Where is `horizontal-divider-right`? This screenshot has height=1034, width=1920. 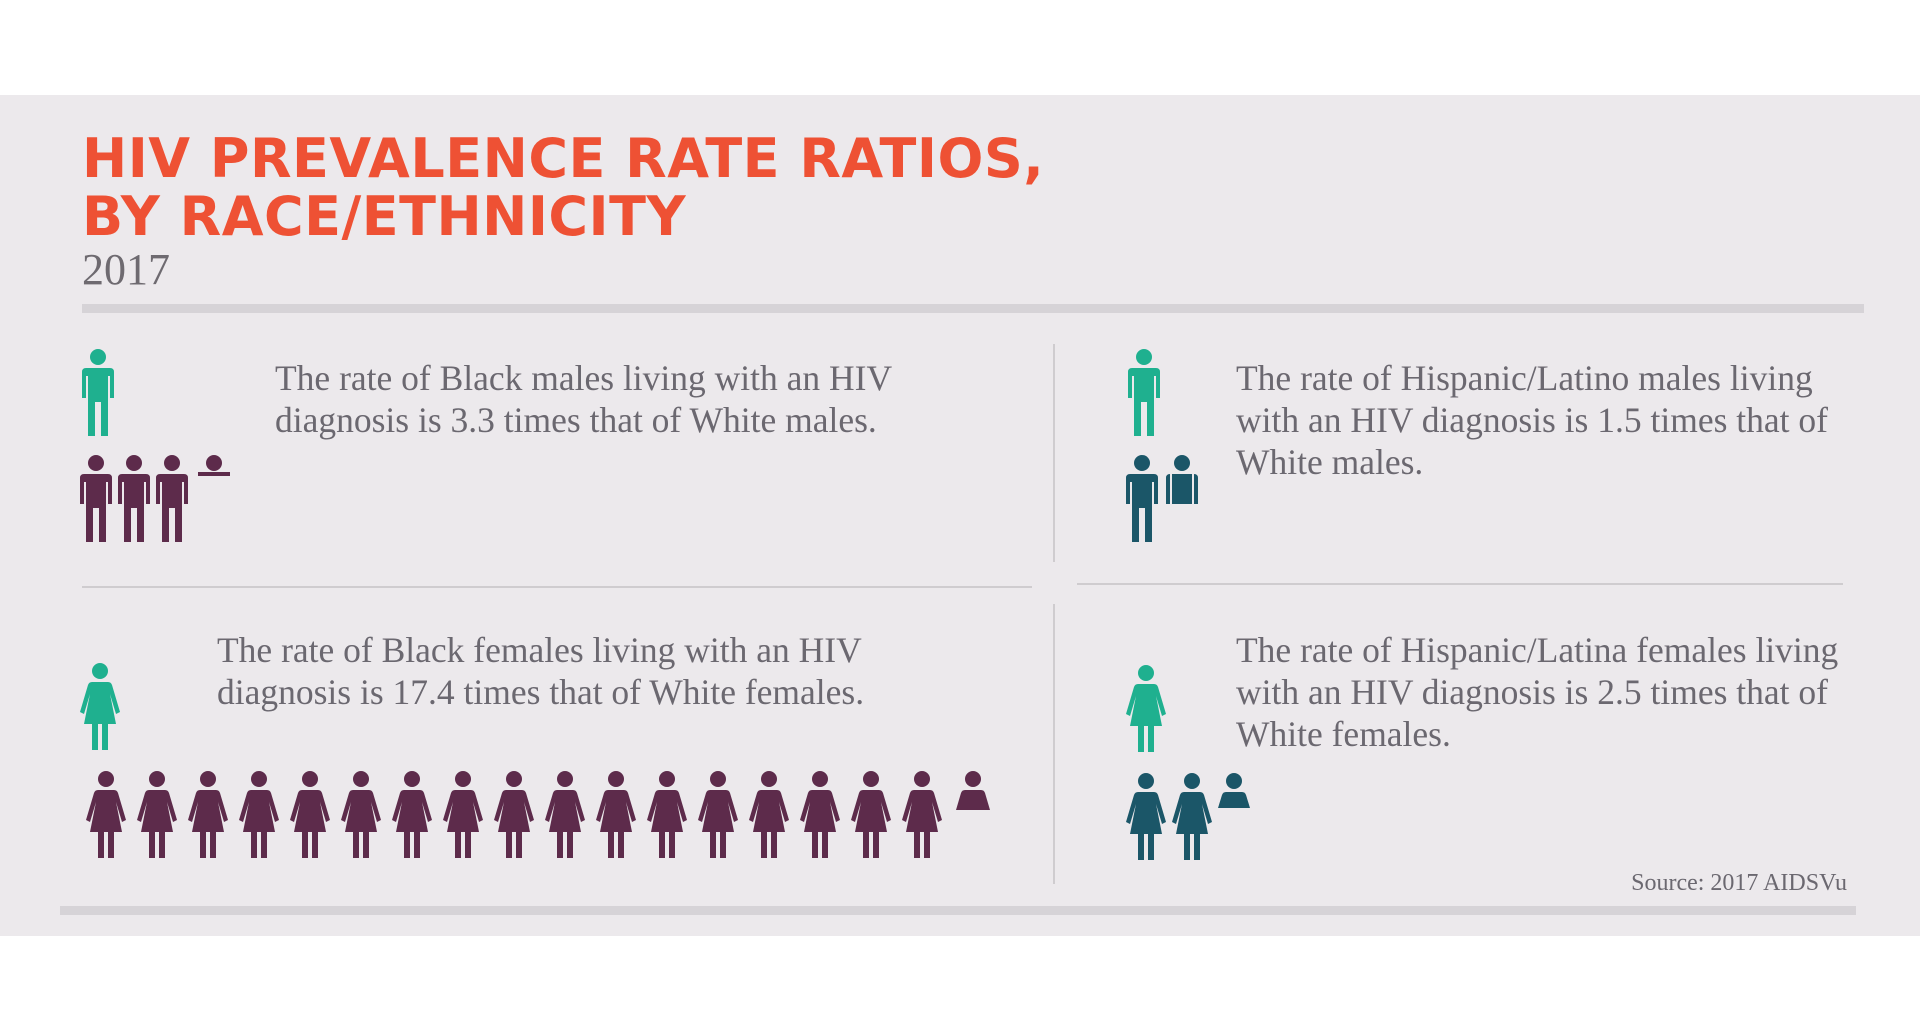 horizontal-divider-right is located at coordinates (1460, 584).